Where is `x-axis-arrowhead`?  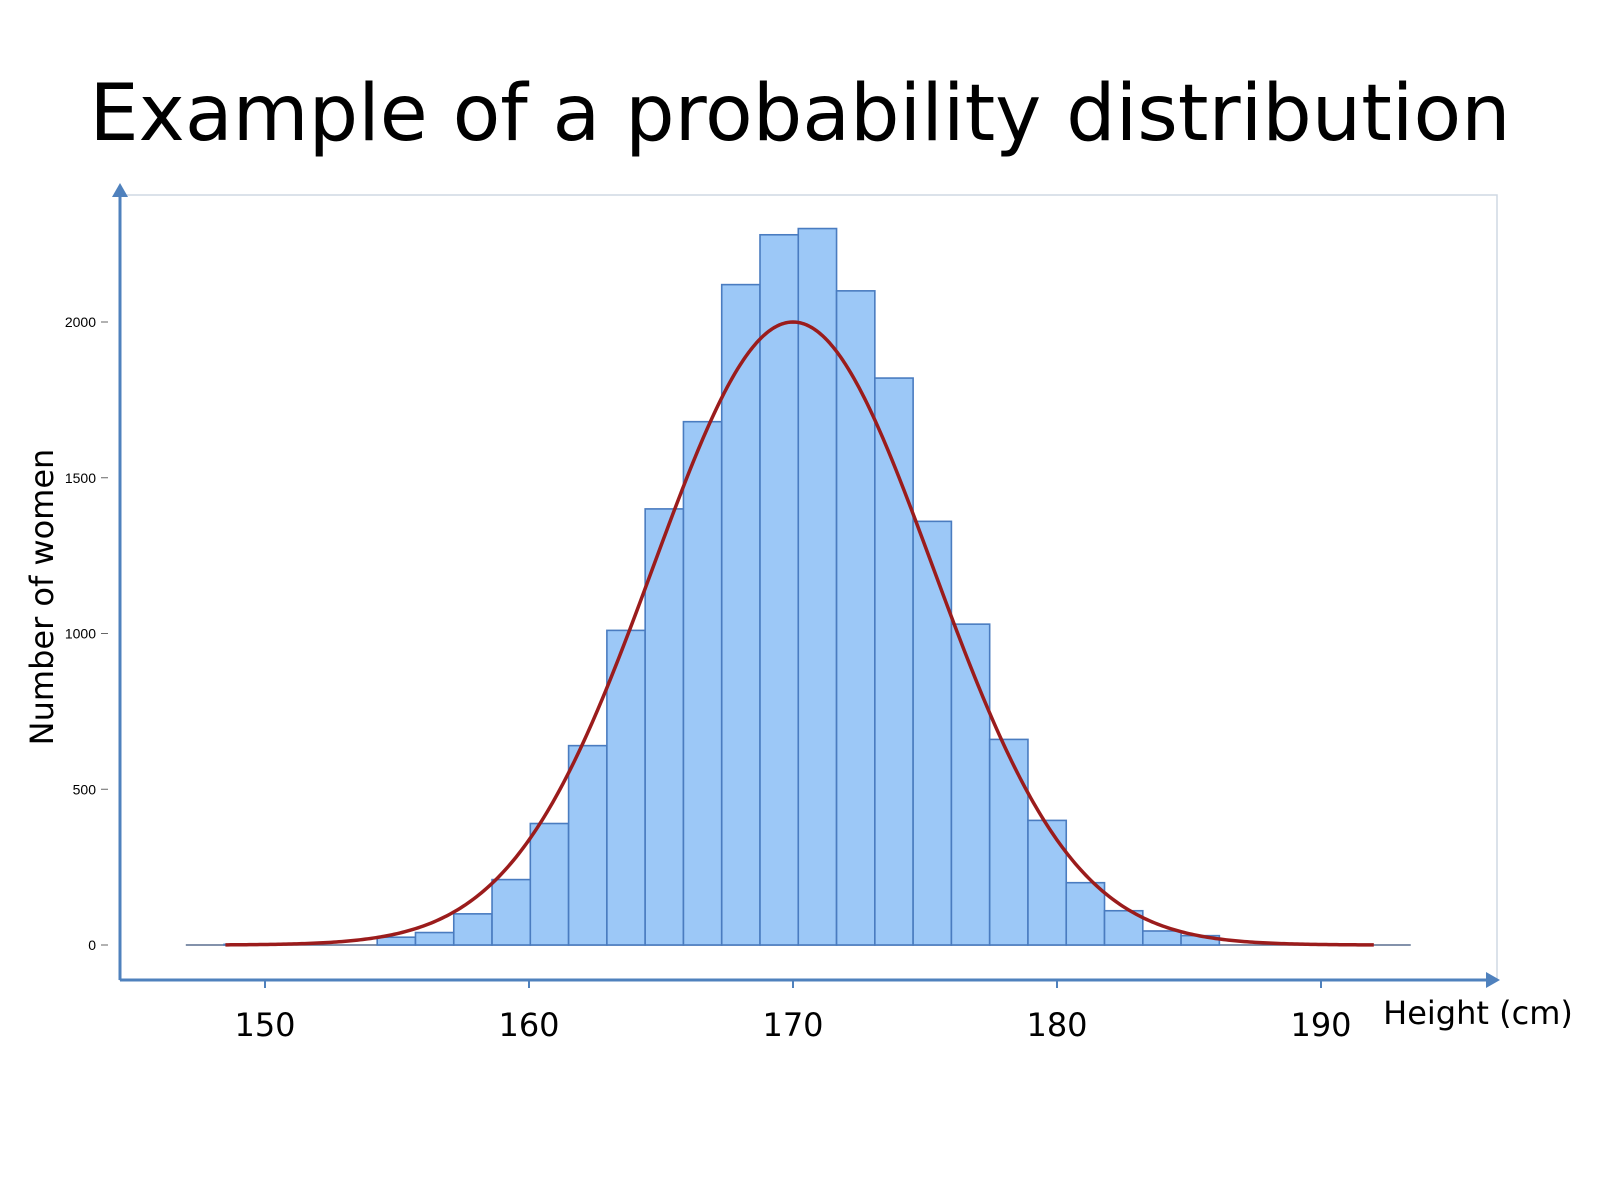 x-axis-arrowhead is located at coordinates (1493, 980).